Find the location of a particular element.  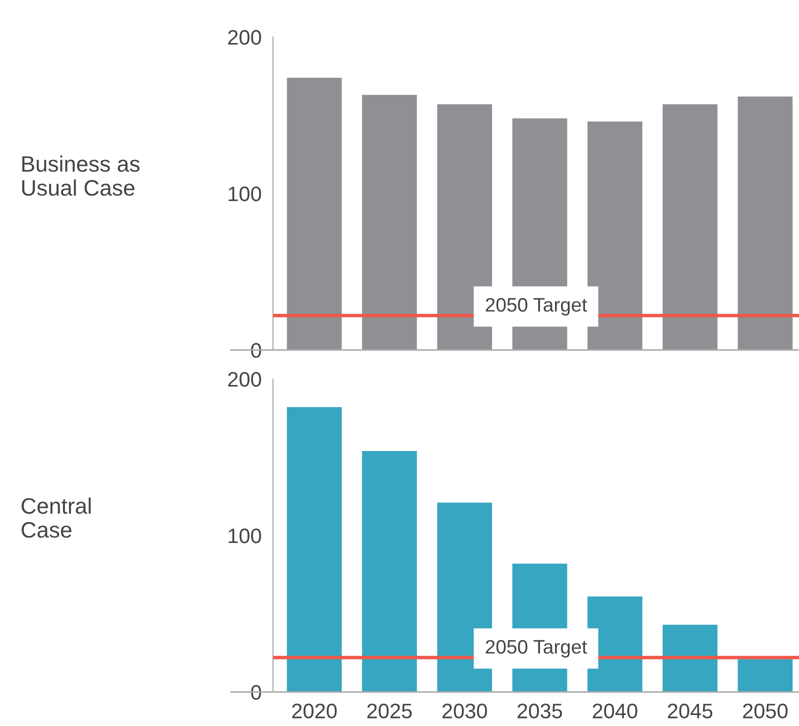

x-tick-label: 2020 is located at coordinates (314, 711).